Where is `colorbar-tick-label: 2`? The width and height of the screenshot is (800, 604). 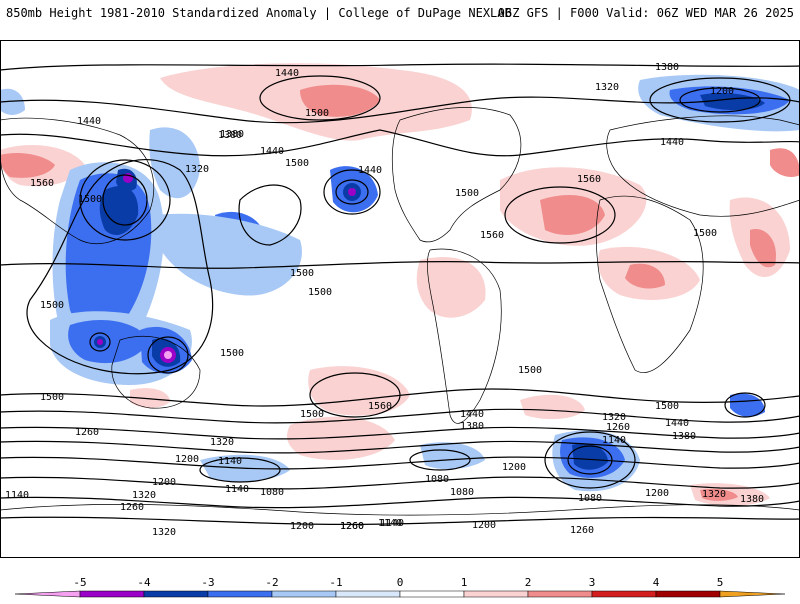
colorbar-tick-label: 2 is located at coordinates (528, 582).